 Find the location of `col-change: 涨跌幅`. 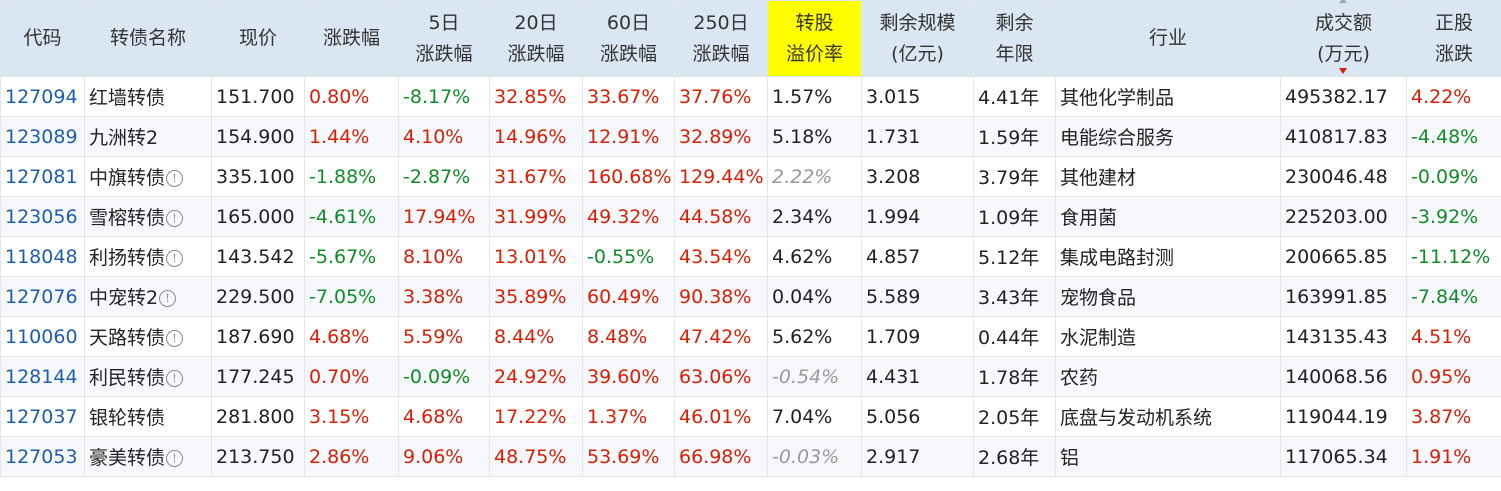

col-change: 涨跌幅 is located at coordinates (351, 38).